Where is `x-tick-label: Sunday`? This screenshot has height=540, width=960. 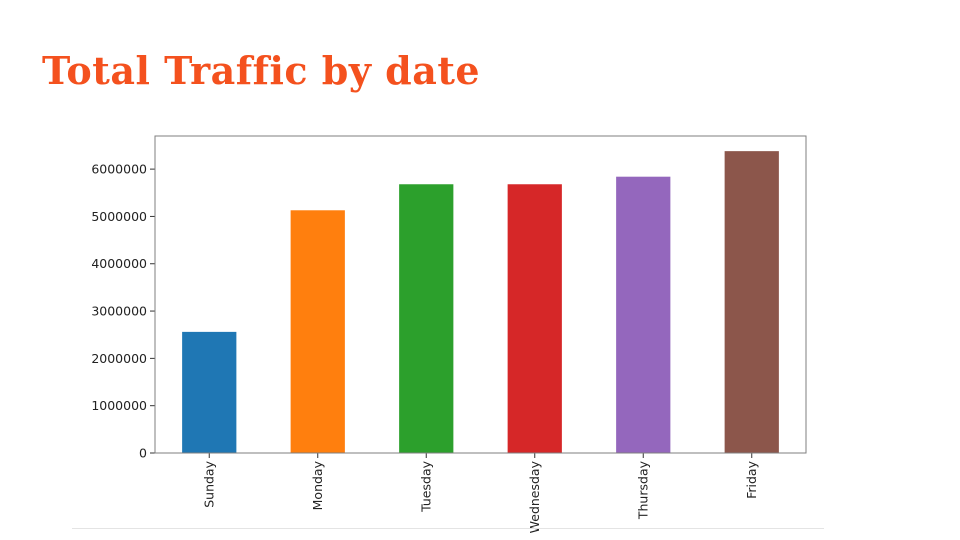
x-tick-label: Sunday is located at coordinates (208, 483).